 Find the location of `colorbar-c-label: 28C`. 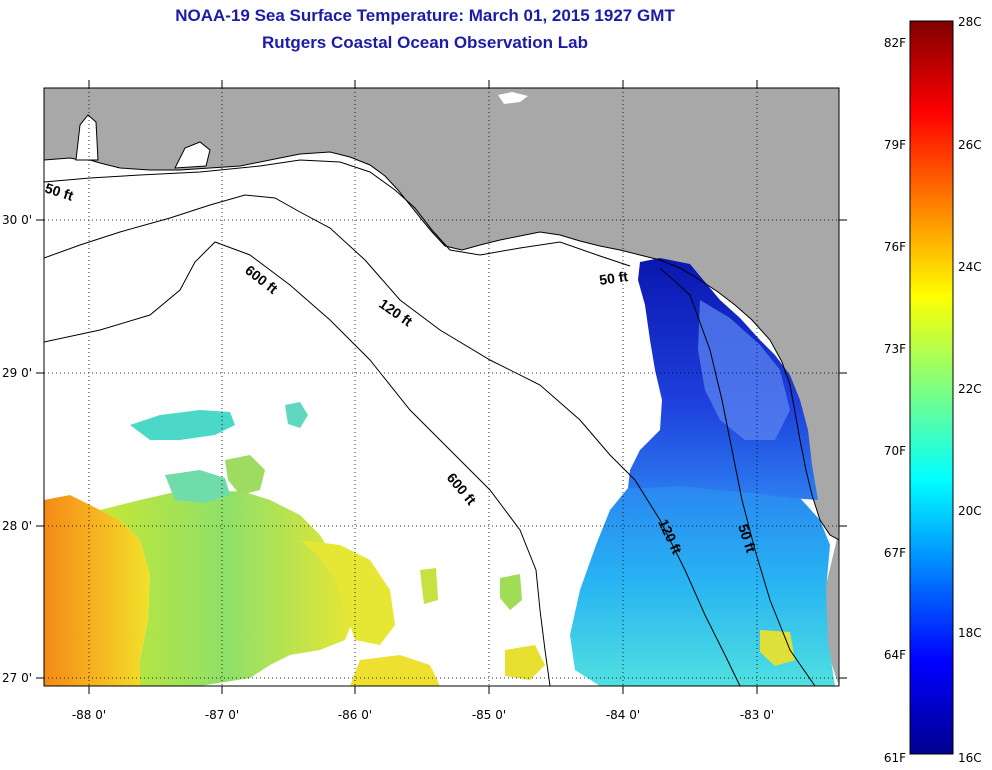

colorbar-c-label: 28C is located at coordinates (970, 22).